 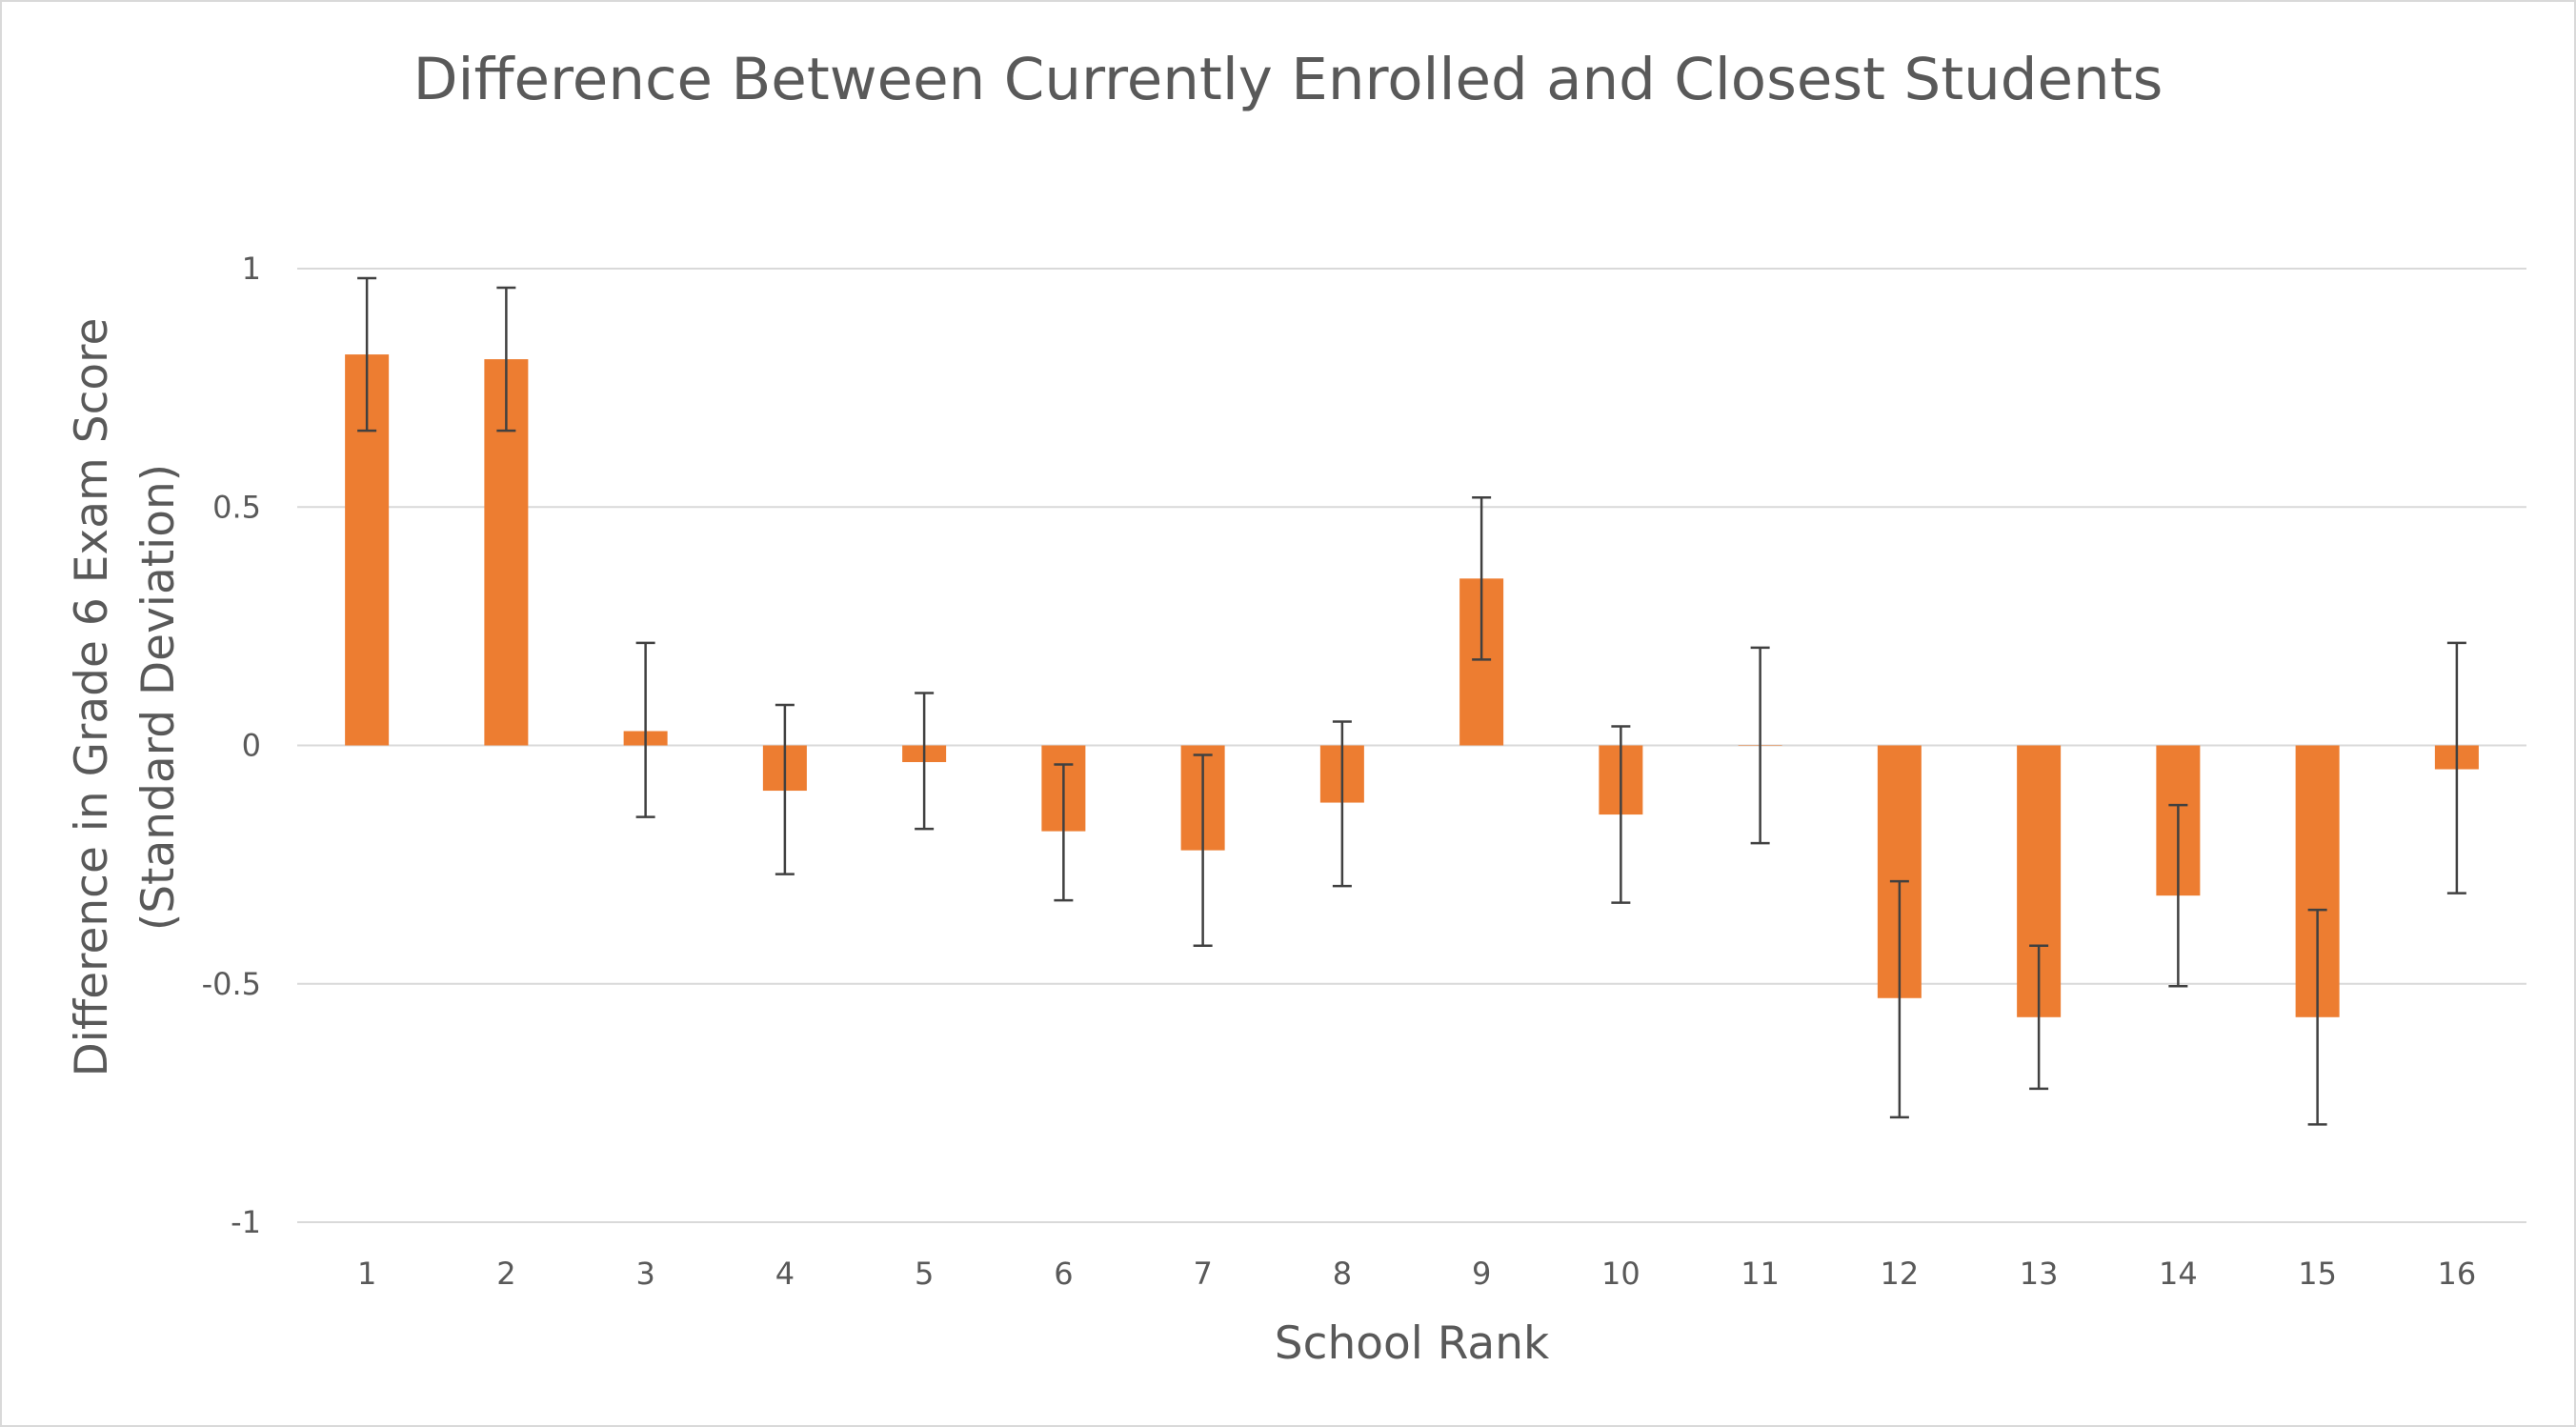 What do you see at coordinates (1202, 1274) in the screenshot?
I see `x-tick-label: 7` at bounding box center [1202, 1274].